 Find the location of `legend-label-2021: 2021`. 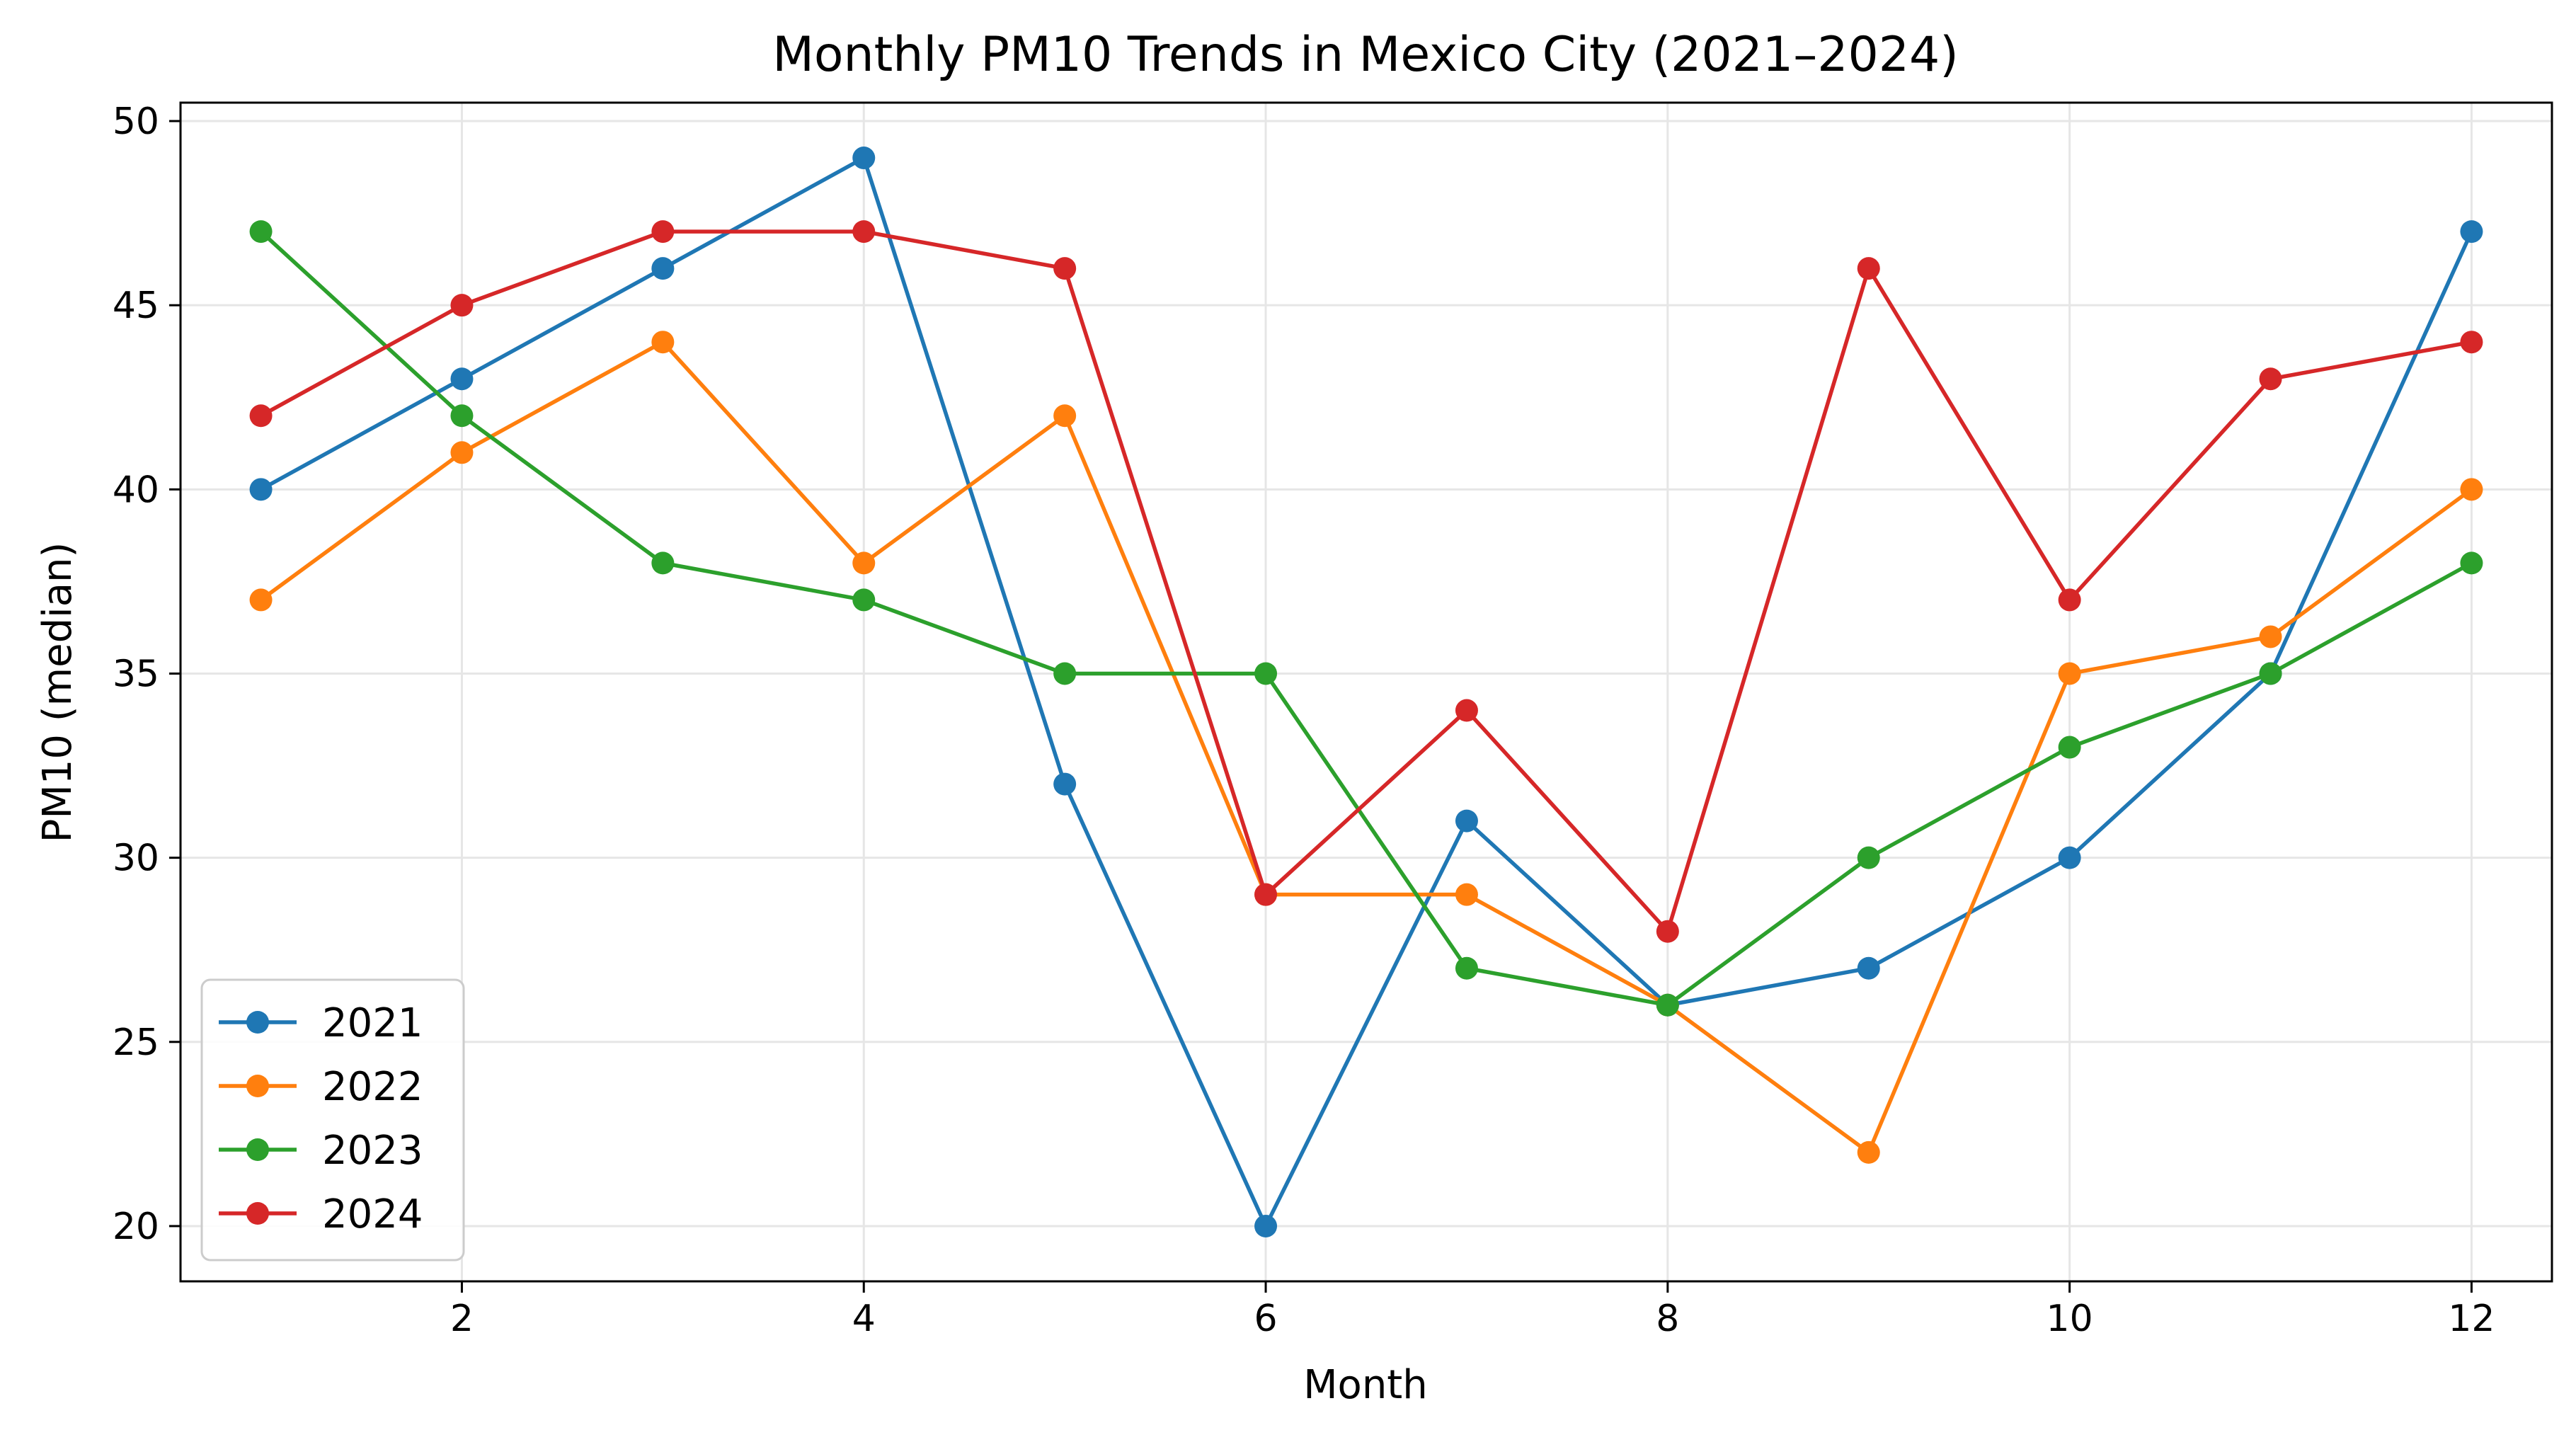

legend-label-2021: 2021 is located at coordinates (372, 1023).